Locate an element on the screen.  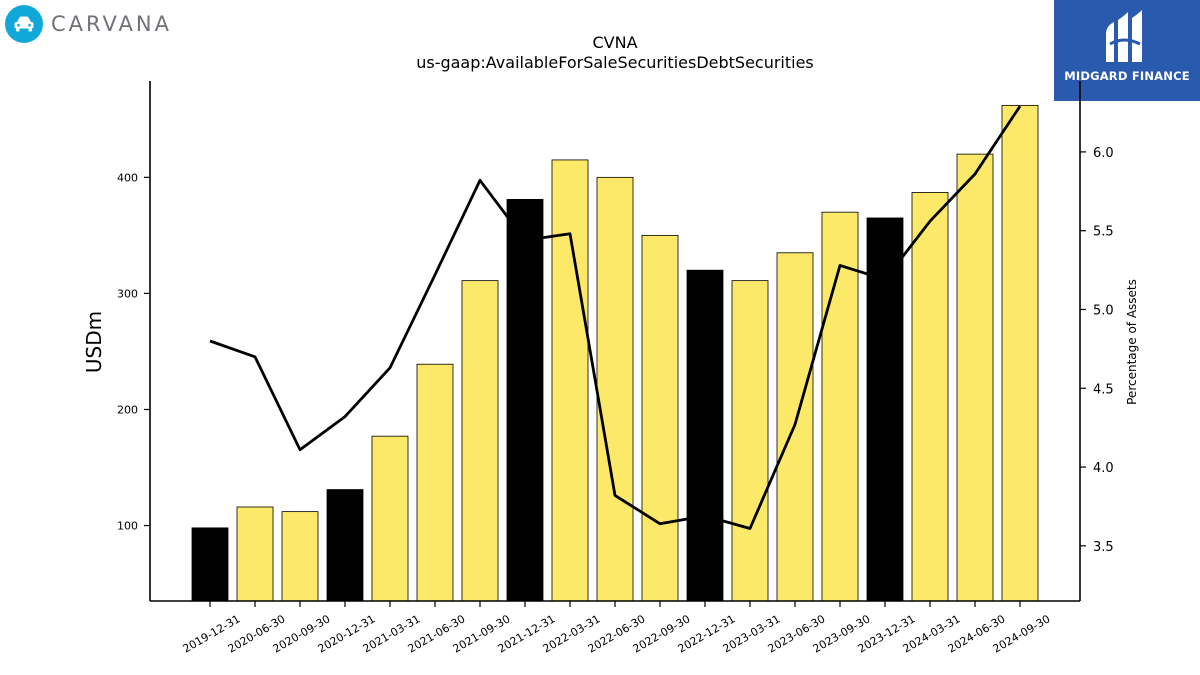
y2-tick-label: 4.0 is located at coordinates (1103, 468).